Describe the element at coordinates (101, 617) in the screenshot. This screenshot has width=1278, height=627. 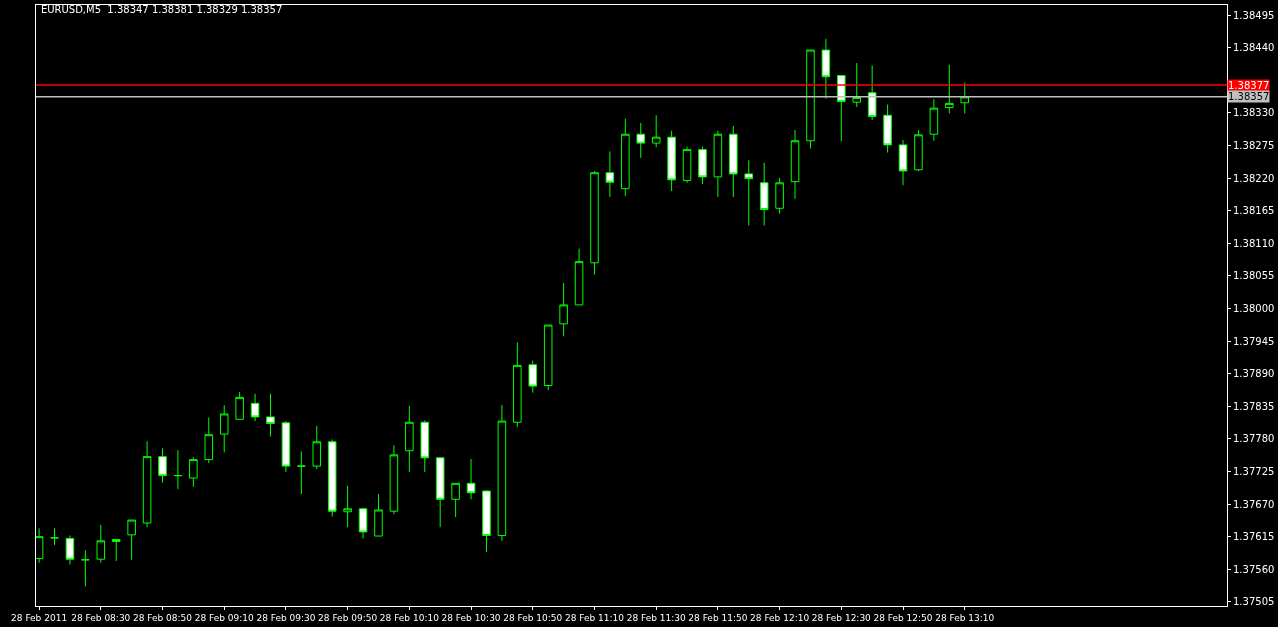
I see `x-tick-label: 28 Feb 08:30` at that location.